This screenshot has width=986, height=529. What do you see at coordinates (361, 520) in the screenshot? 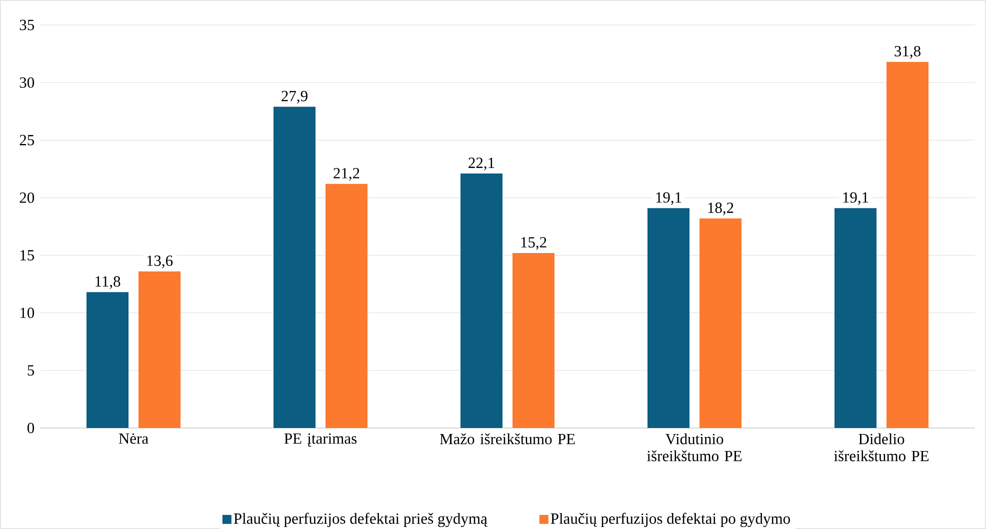
I see `legend-label: Plaučių perfuzijos defektai prieš gydymą` at bounding box center [361, 520].